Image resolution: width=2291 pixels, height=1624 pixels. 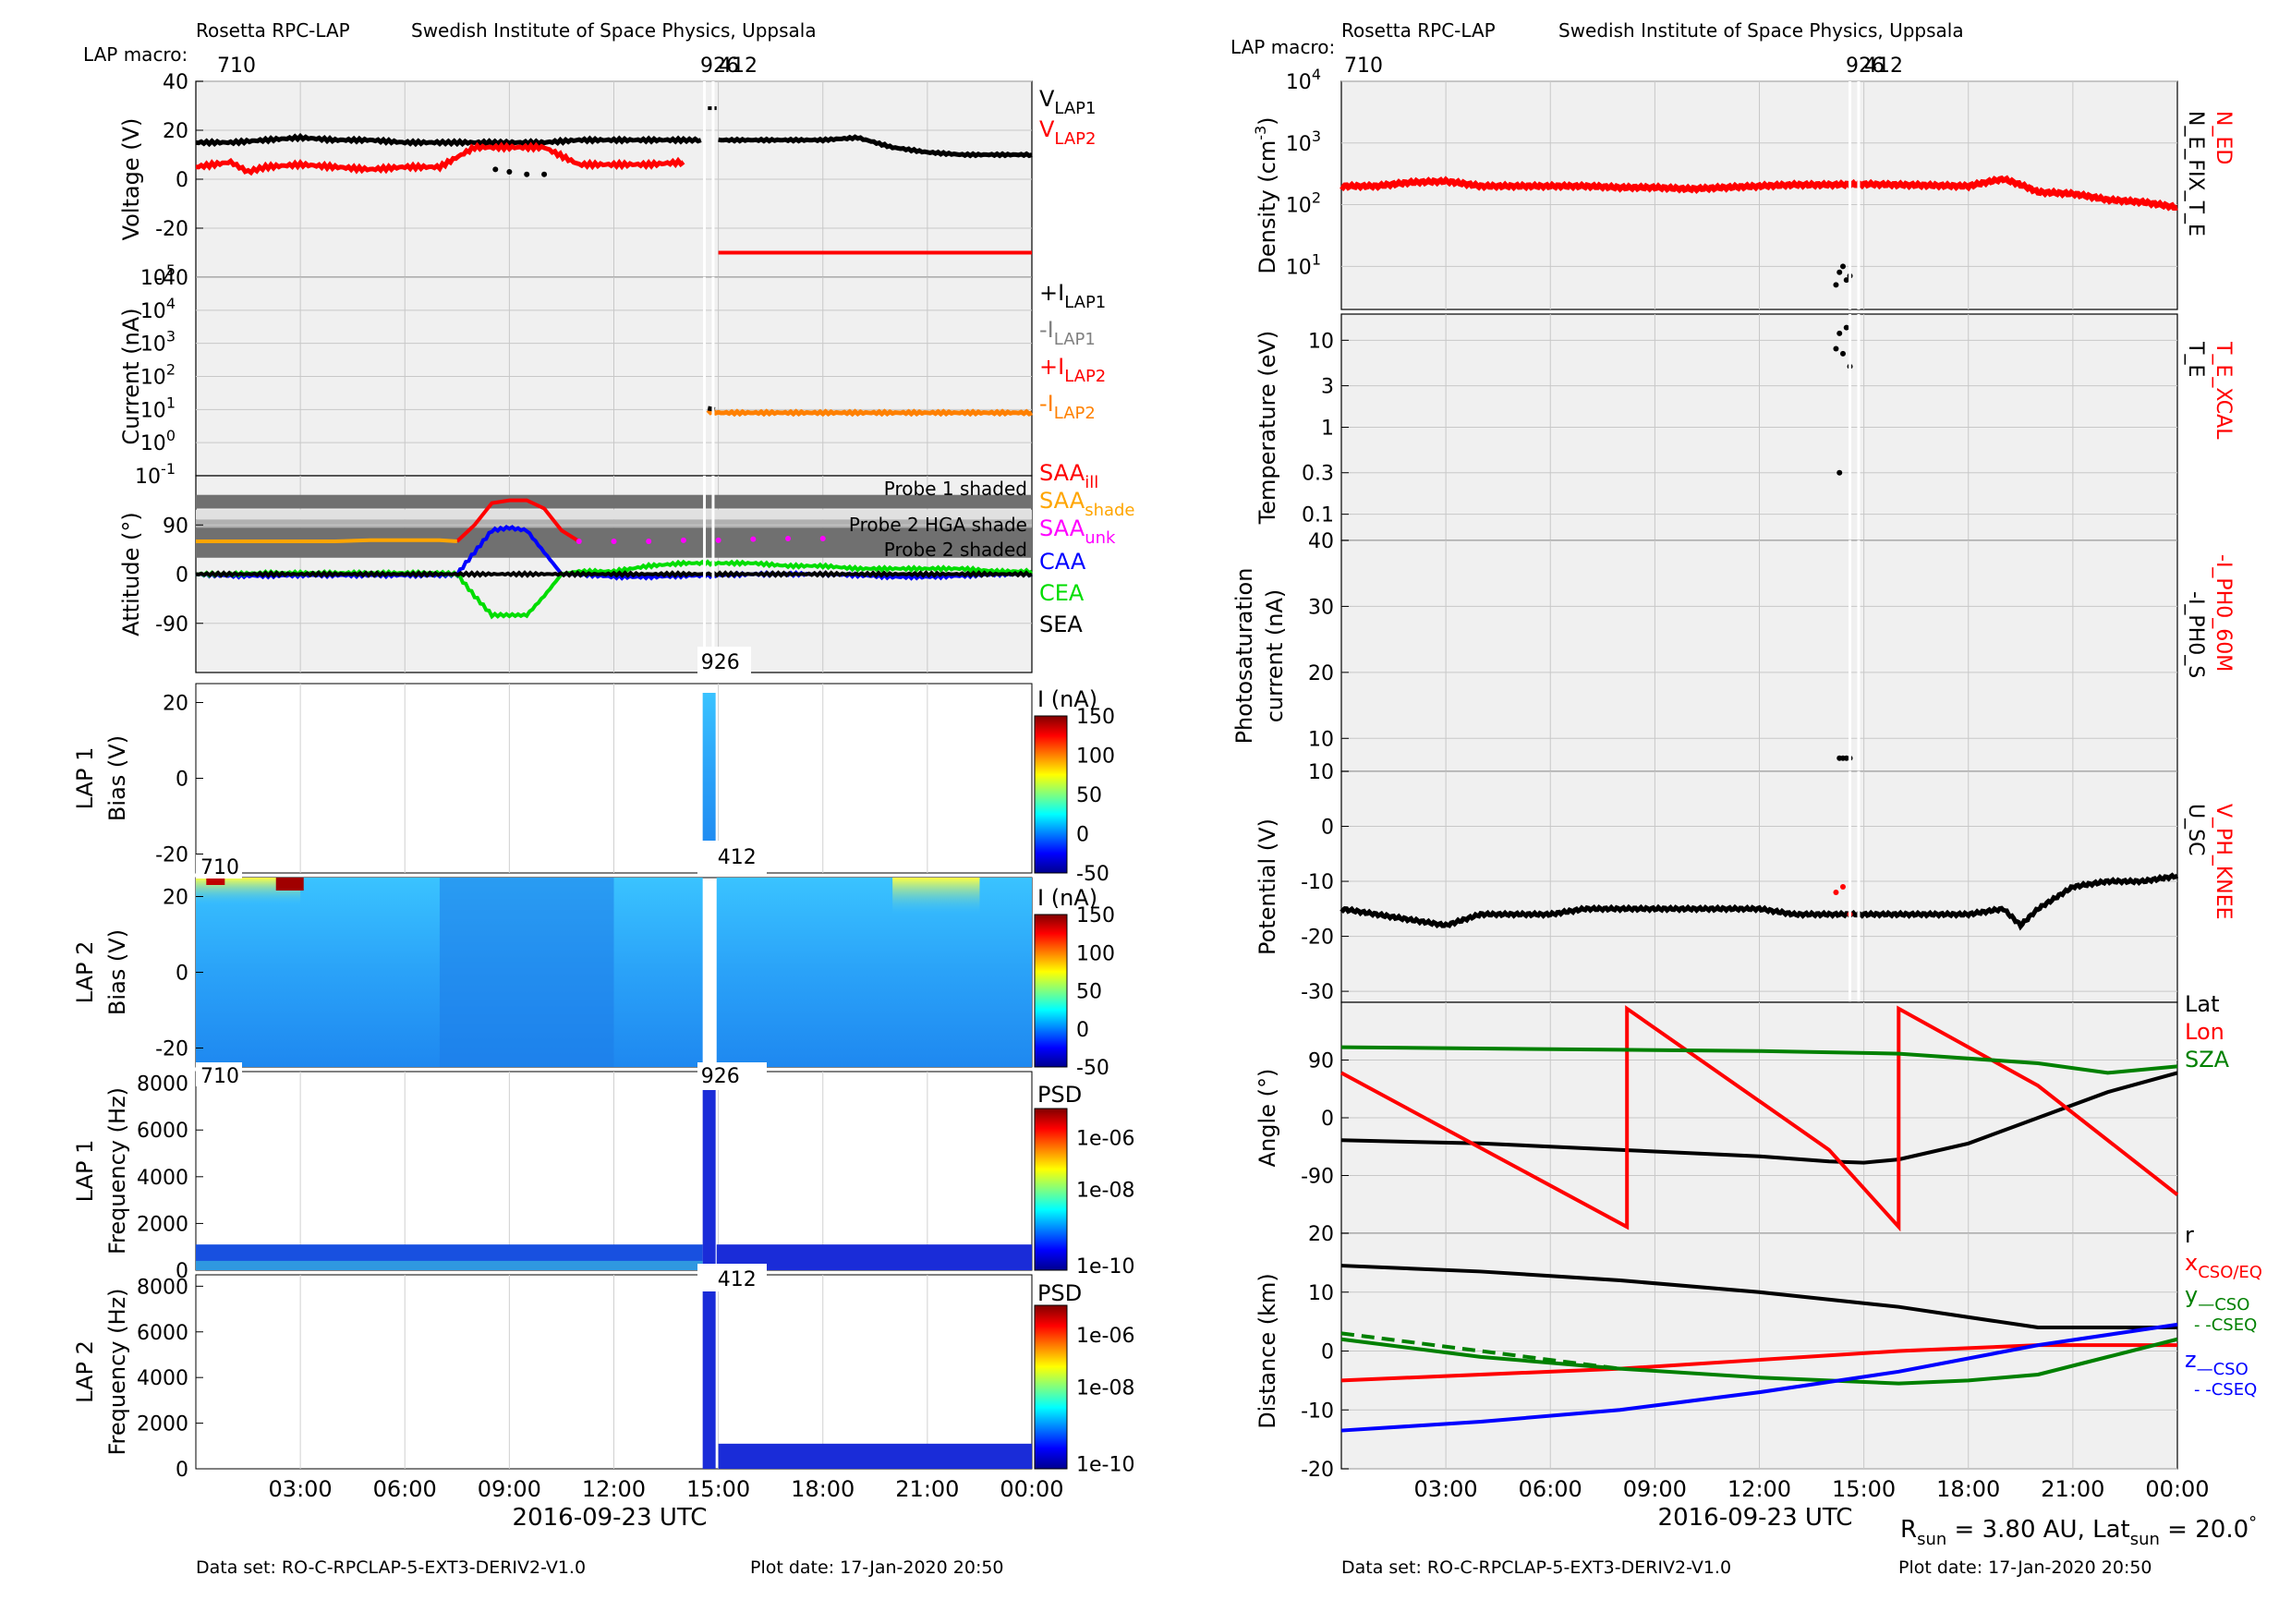 I want to click on legend-in-lap1: -ILAP1, so click(x=1068, y=333).